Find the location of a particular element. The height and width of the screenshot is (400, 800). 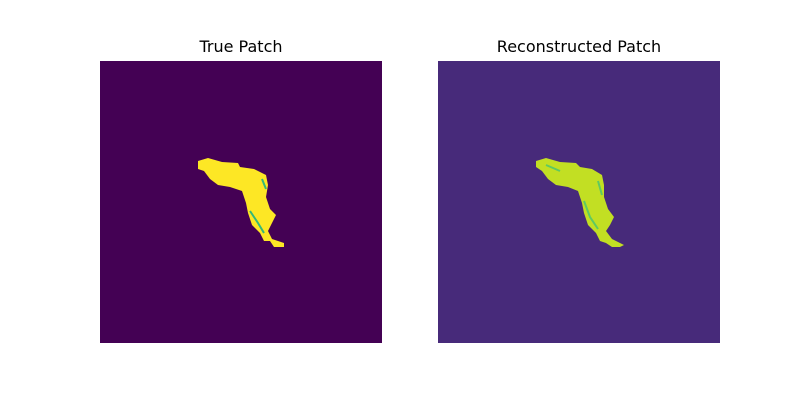

reconstructed-patch-shape is located at coordinates (580, 202).